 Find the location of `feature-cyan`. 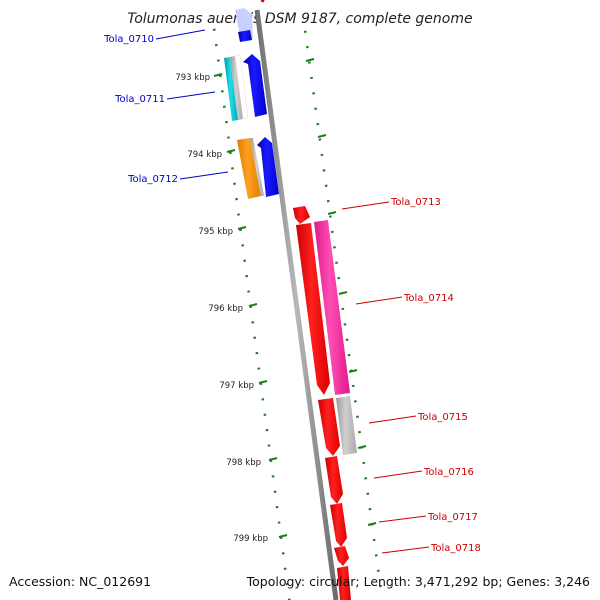

feature-cyan is located at coordinates (231, 89).